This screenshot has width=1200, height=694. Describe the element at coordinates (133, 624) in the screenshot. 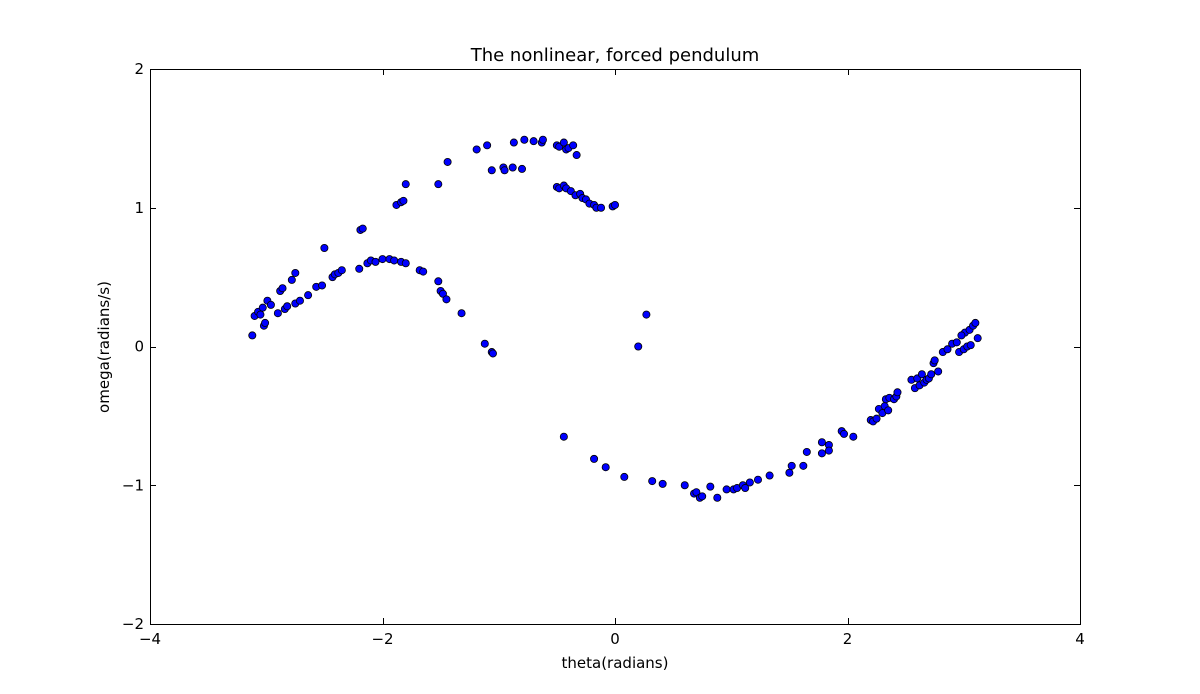

I see `y-tick-label: −2` at that location.